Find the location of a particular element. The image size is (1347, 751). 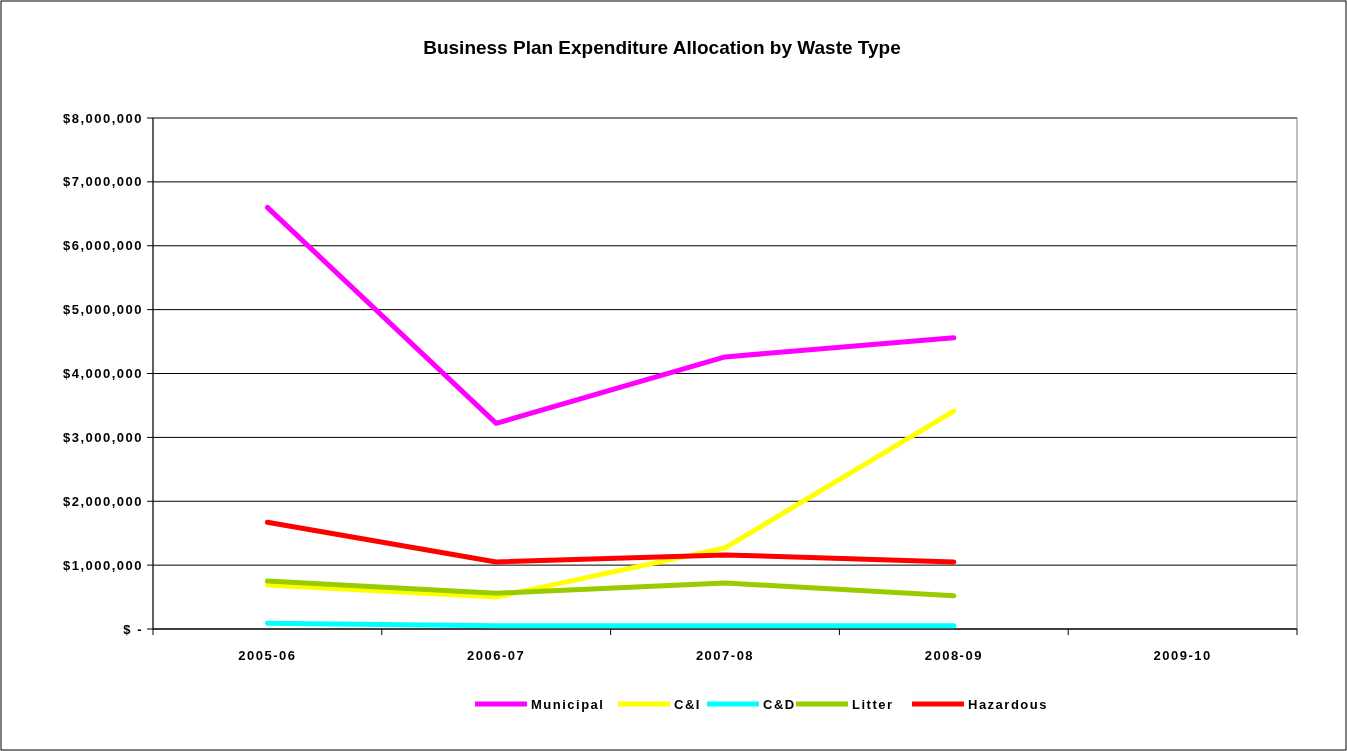

legend-label: C&I is located at coordinates (687, 704).